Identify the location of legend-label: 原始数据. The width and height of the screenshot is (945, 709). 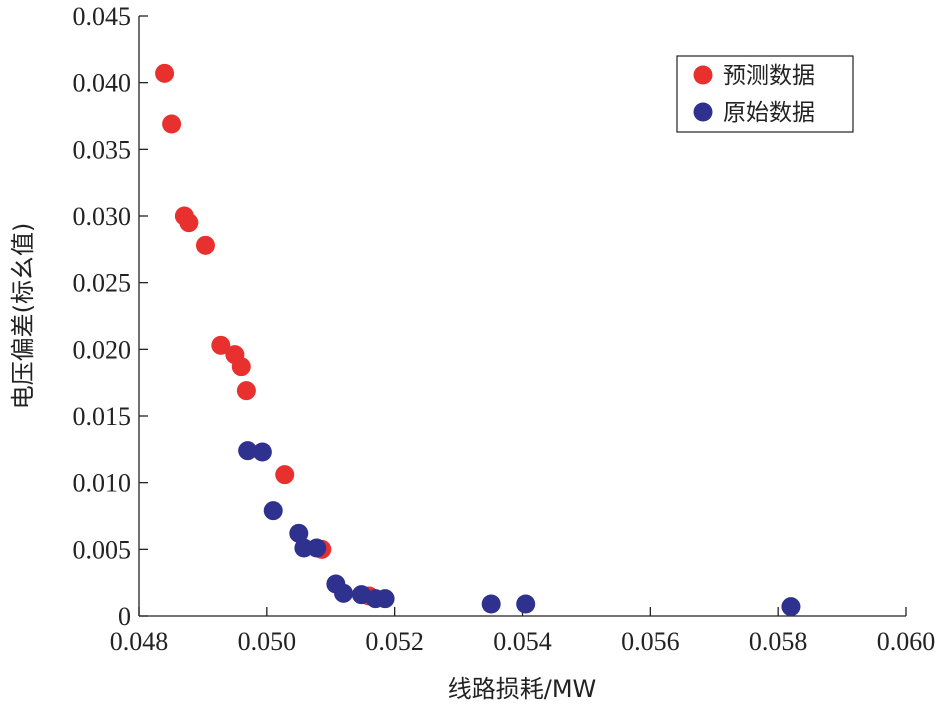
(769, 113).